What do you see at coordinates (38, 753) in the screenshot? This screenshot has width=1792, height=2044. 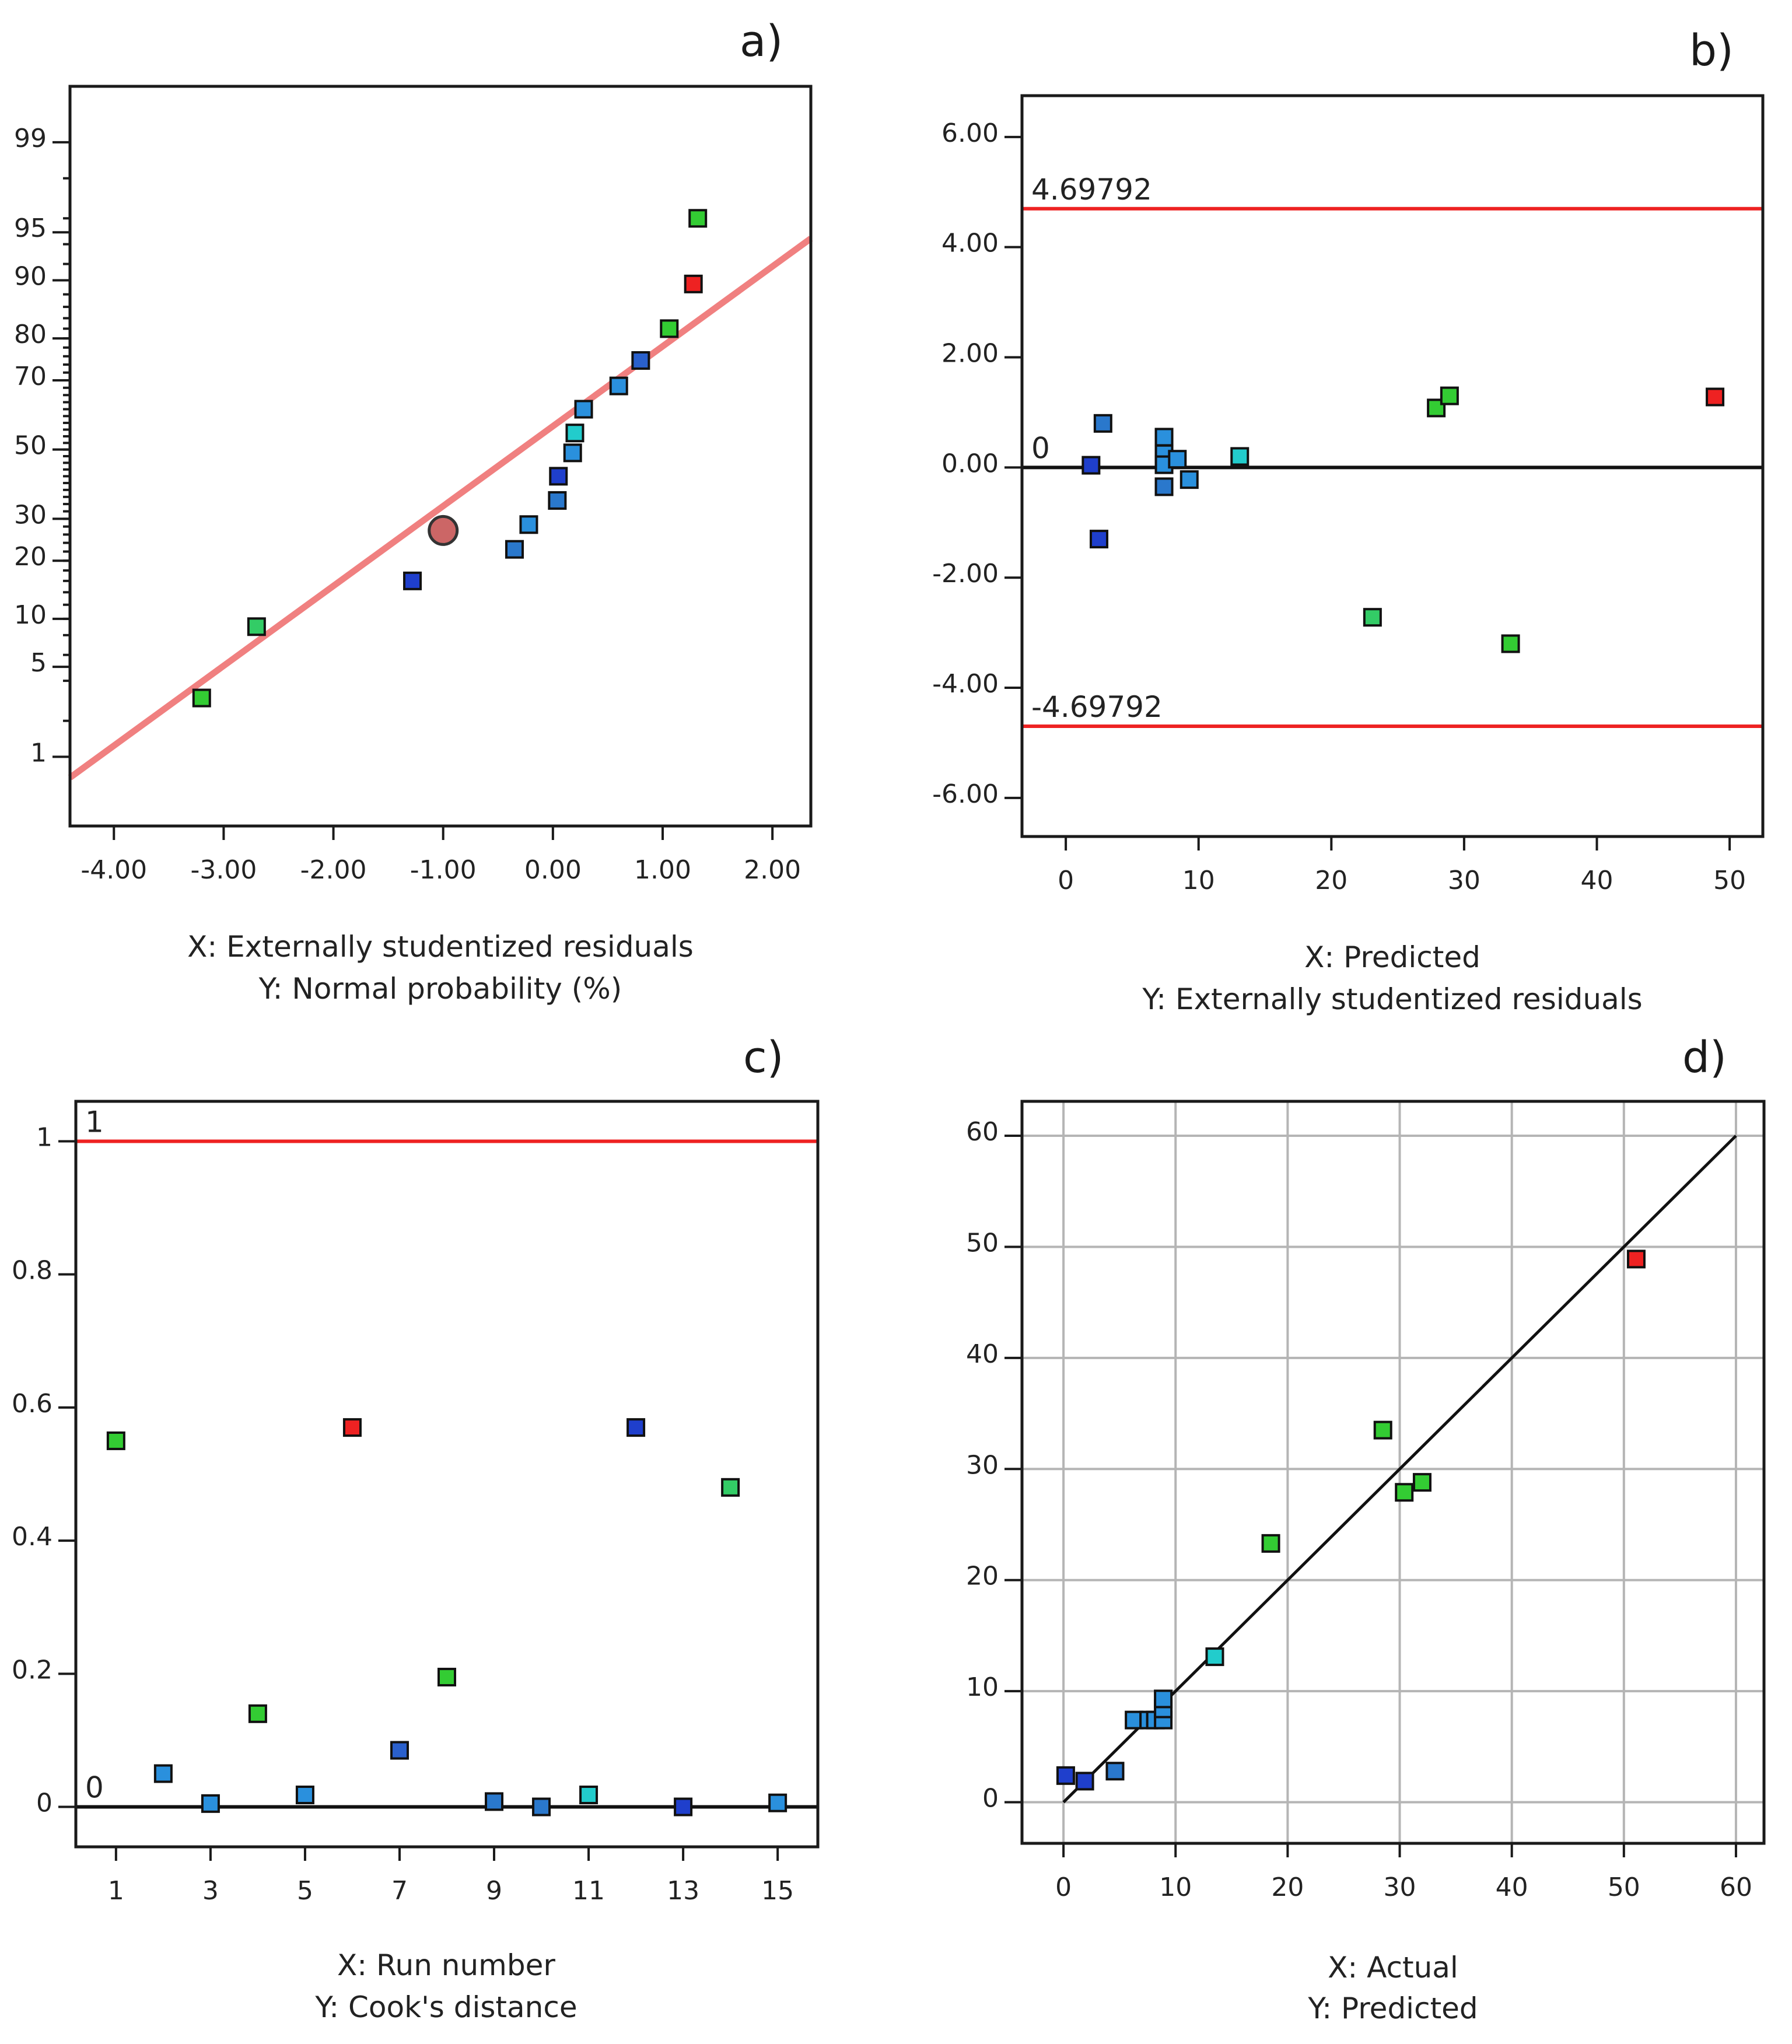 I see `panel-a-y-tick-label: 1` at bounding box center [38, 753].